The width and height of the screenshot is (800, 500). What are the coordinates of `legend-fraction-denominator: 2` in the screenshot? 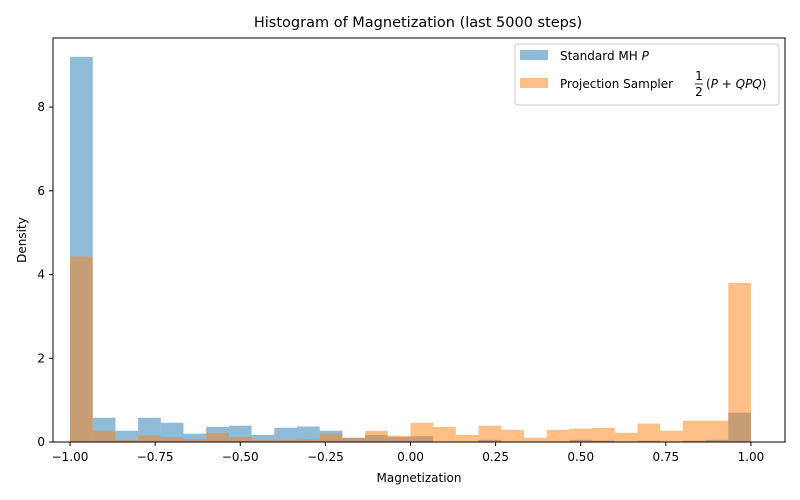 It's located at (699, 92).